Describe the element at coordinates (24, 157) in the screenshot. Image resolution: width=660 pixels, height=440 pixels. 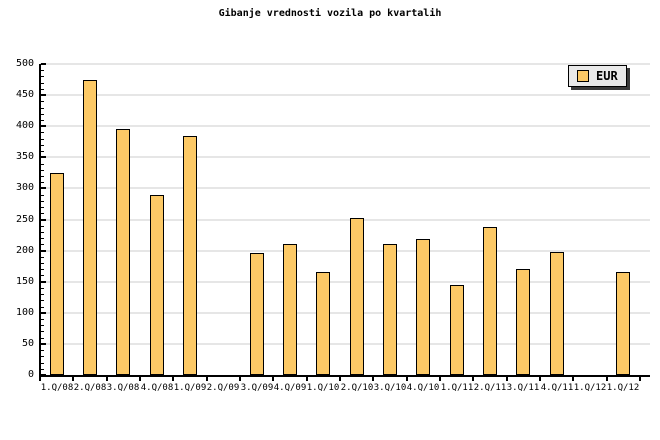
I see `y-tick-label: 350` at that location.